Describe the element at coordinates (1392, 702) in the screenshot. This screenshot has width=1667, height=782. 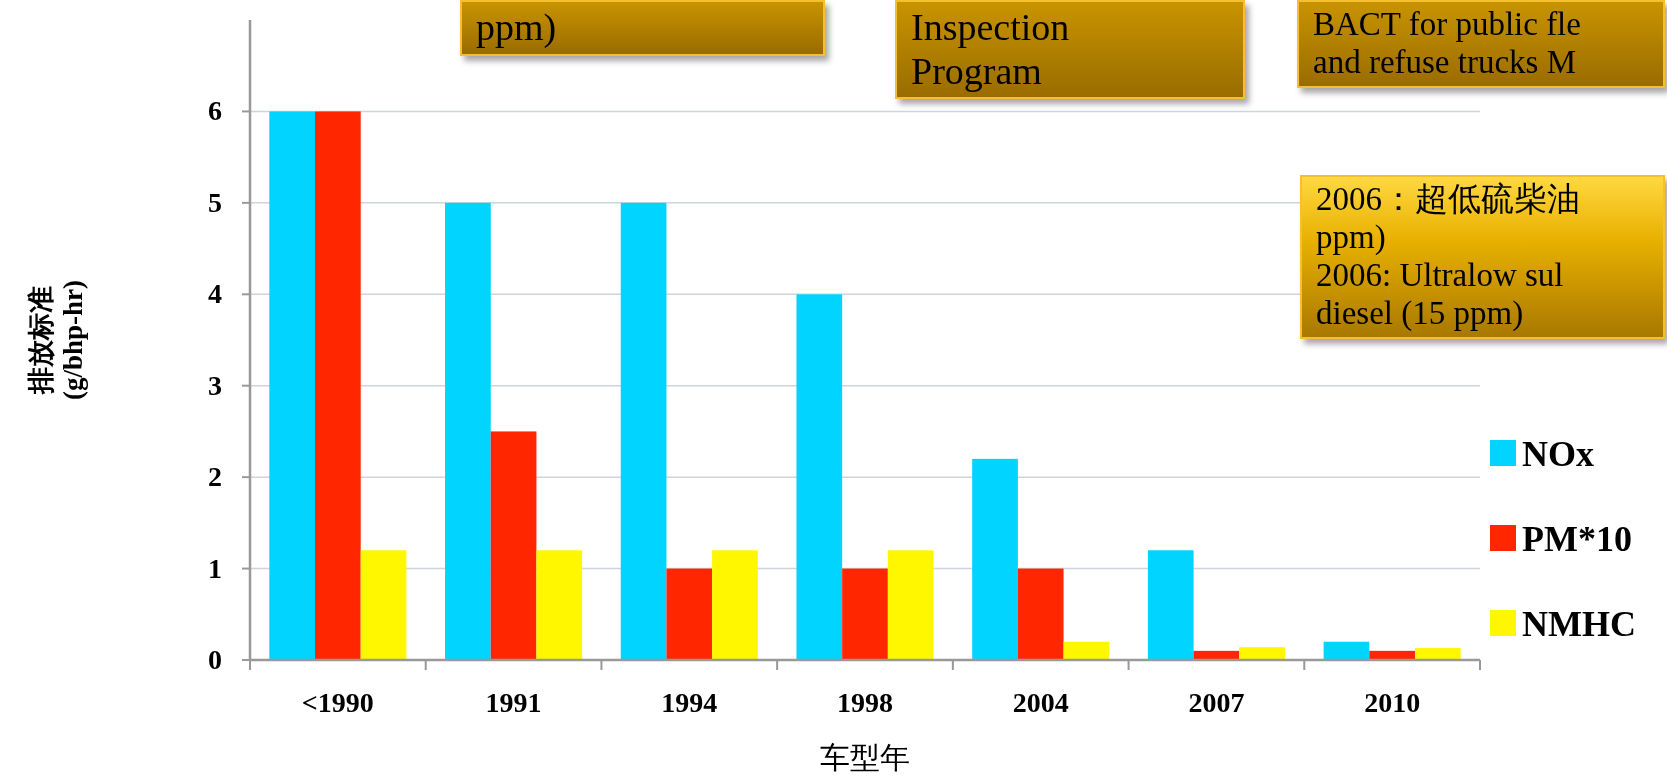
I see `x-tick-label: 2010` at that location.